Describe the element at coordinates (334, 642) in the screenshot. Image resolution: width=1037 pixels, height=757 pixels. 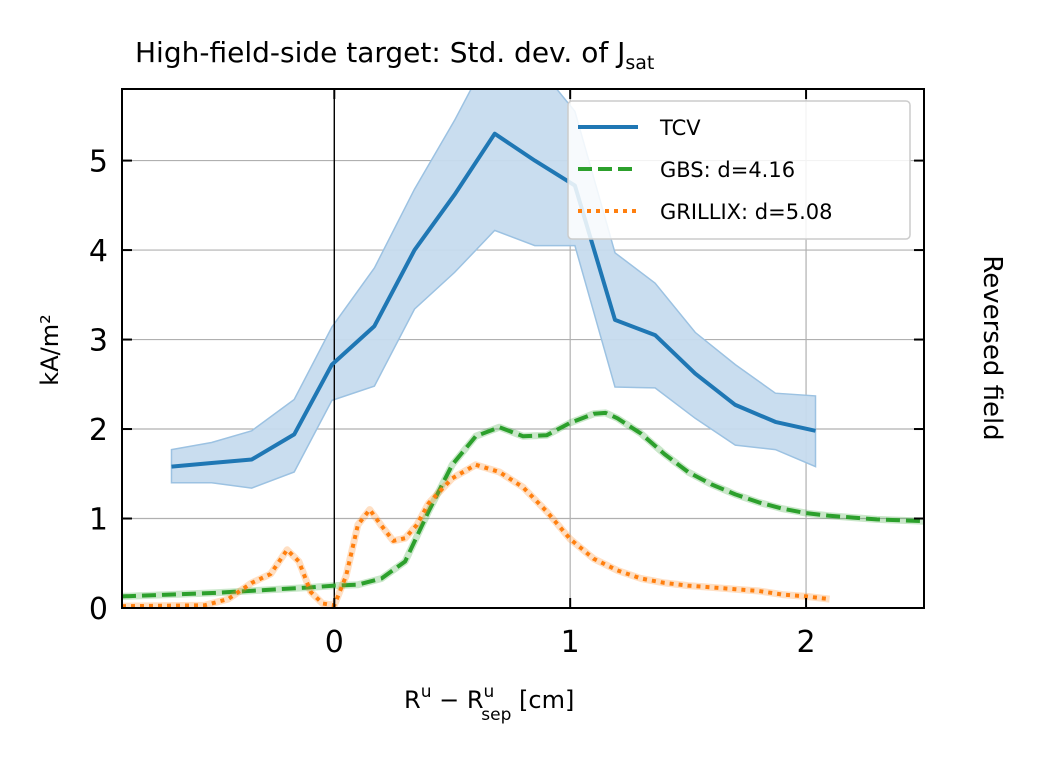
I see `x-tick-label: 0` at that location.